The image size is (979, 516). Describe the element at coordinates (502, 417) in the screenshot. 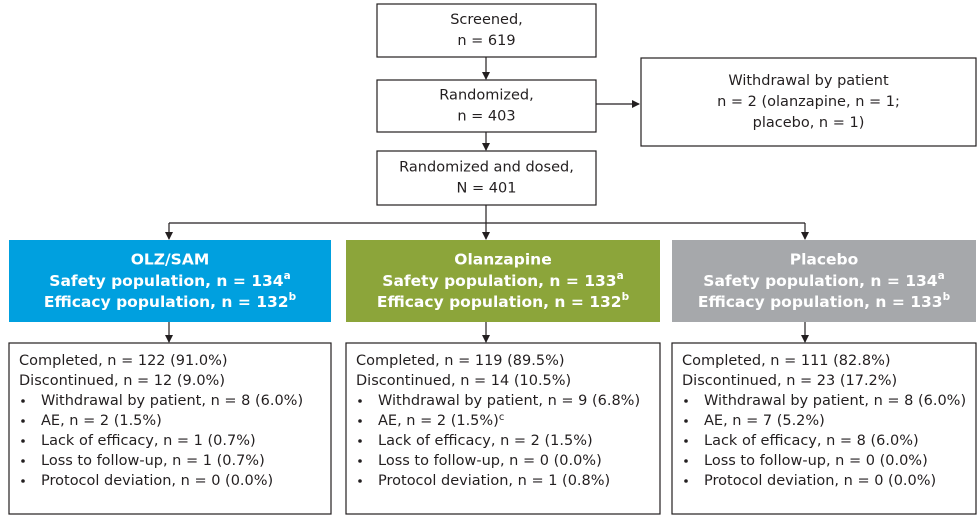

I see `footnote-mark: c` at that location.